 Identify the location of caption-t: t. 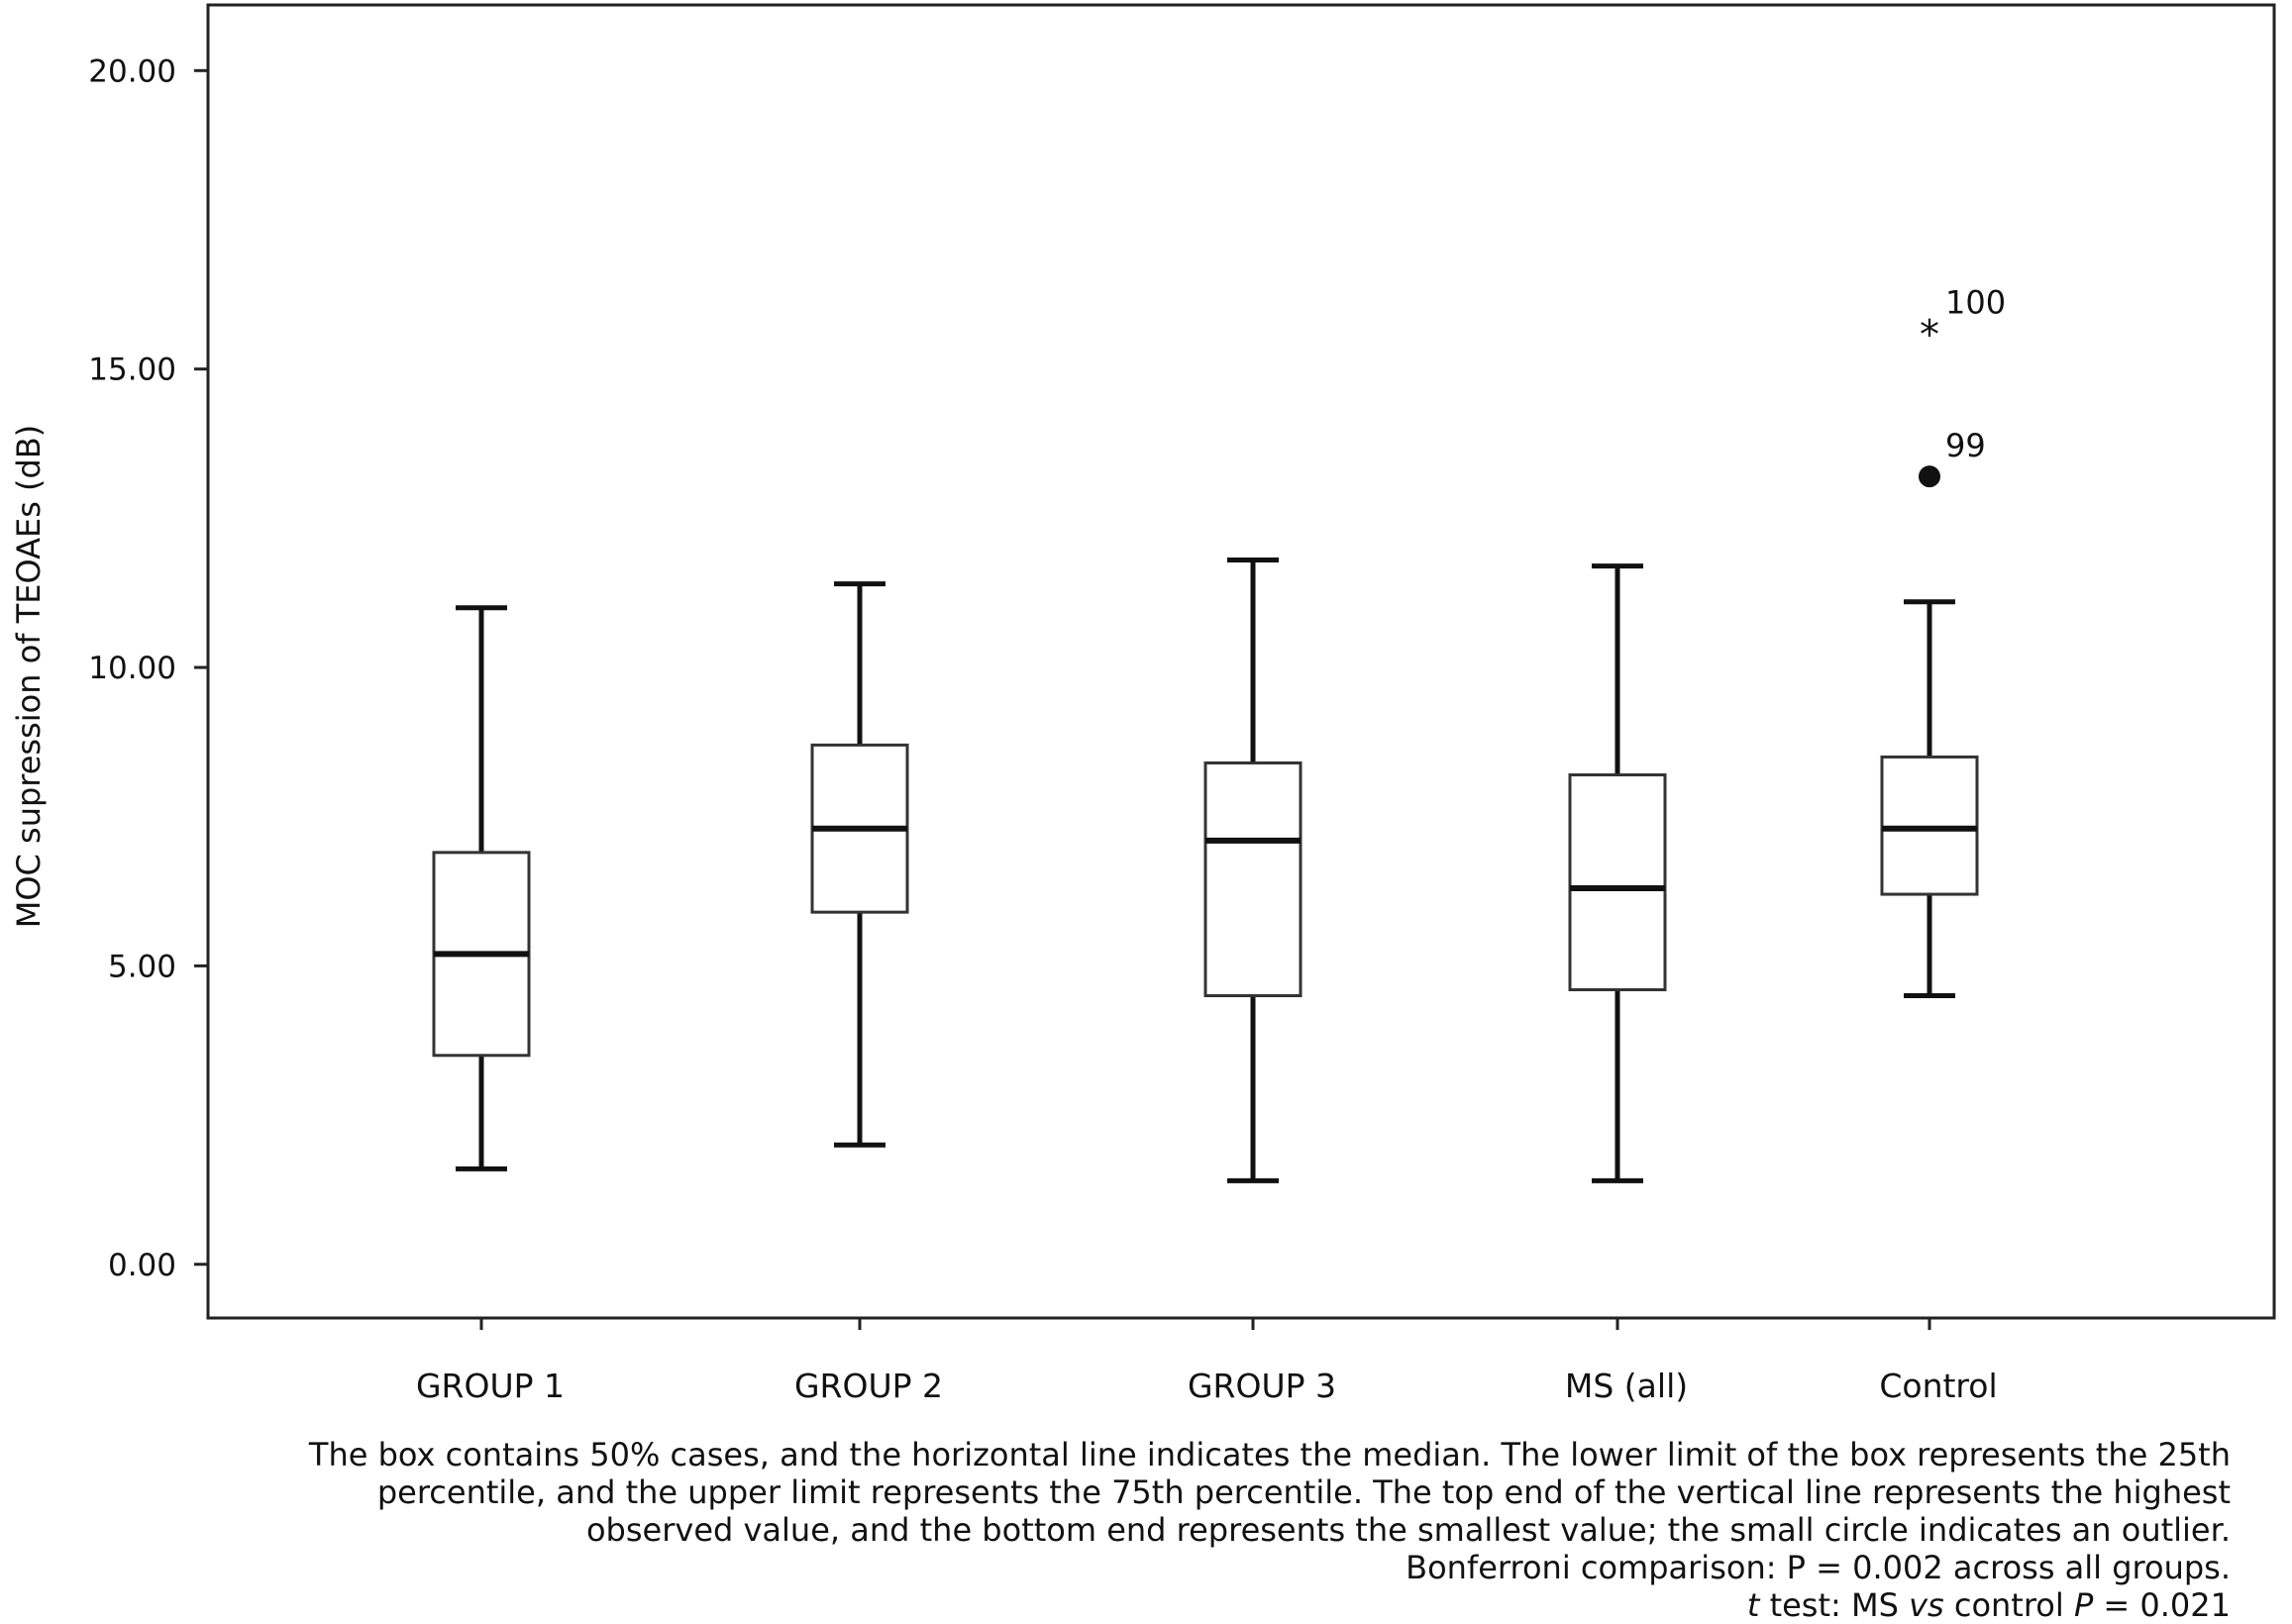
(1753, 1605).